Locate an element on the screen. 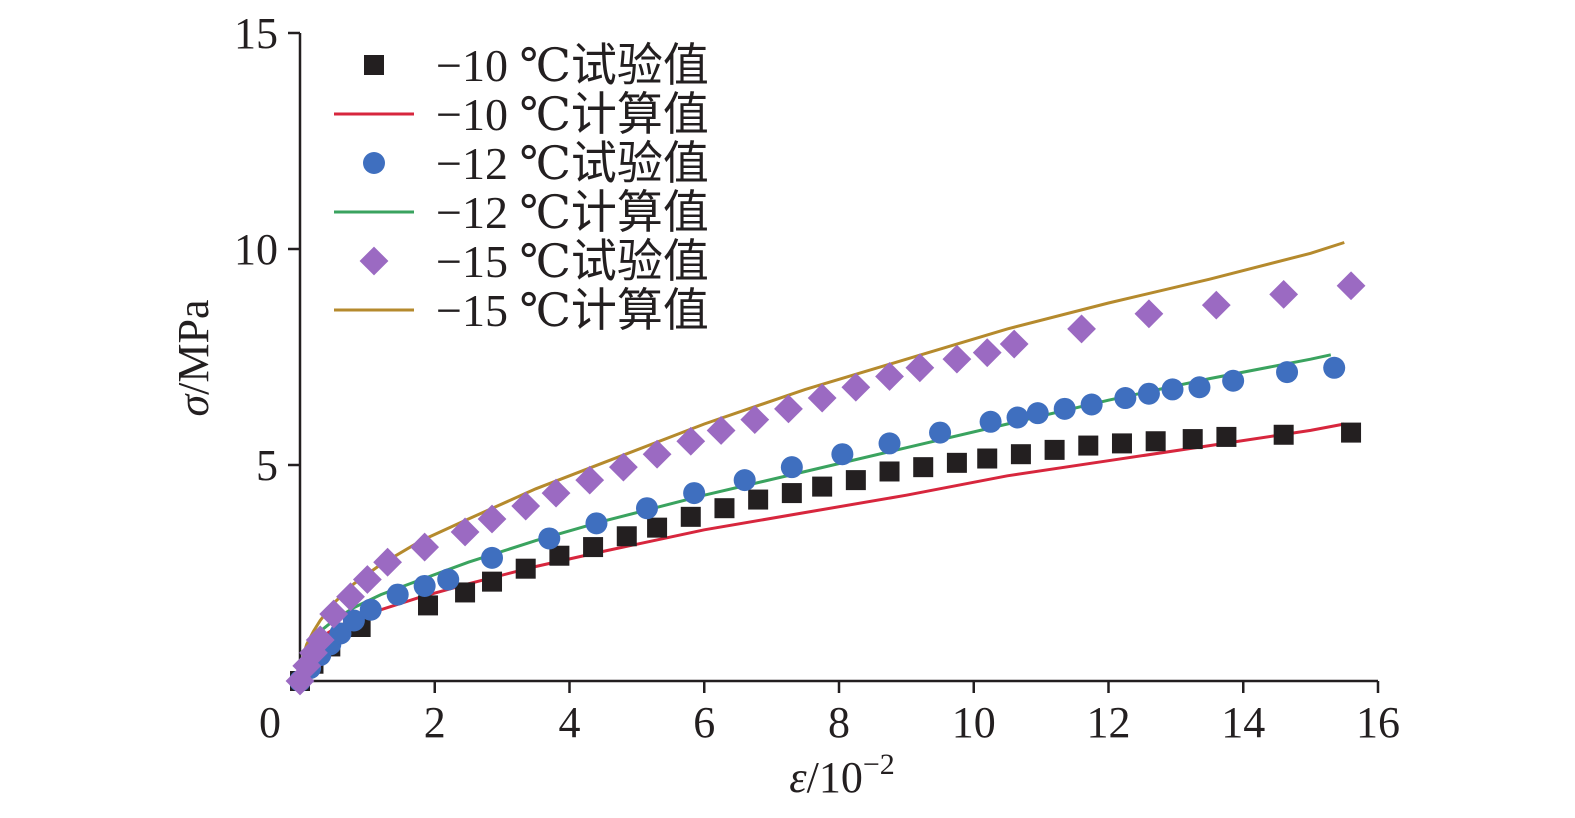 The width and height of the screenshot is (1575, 818). legend-item: −10 ℃试验值 is located at coordinates (536, 65).